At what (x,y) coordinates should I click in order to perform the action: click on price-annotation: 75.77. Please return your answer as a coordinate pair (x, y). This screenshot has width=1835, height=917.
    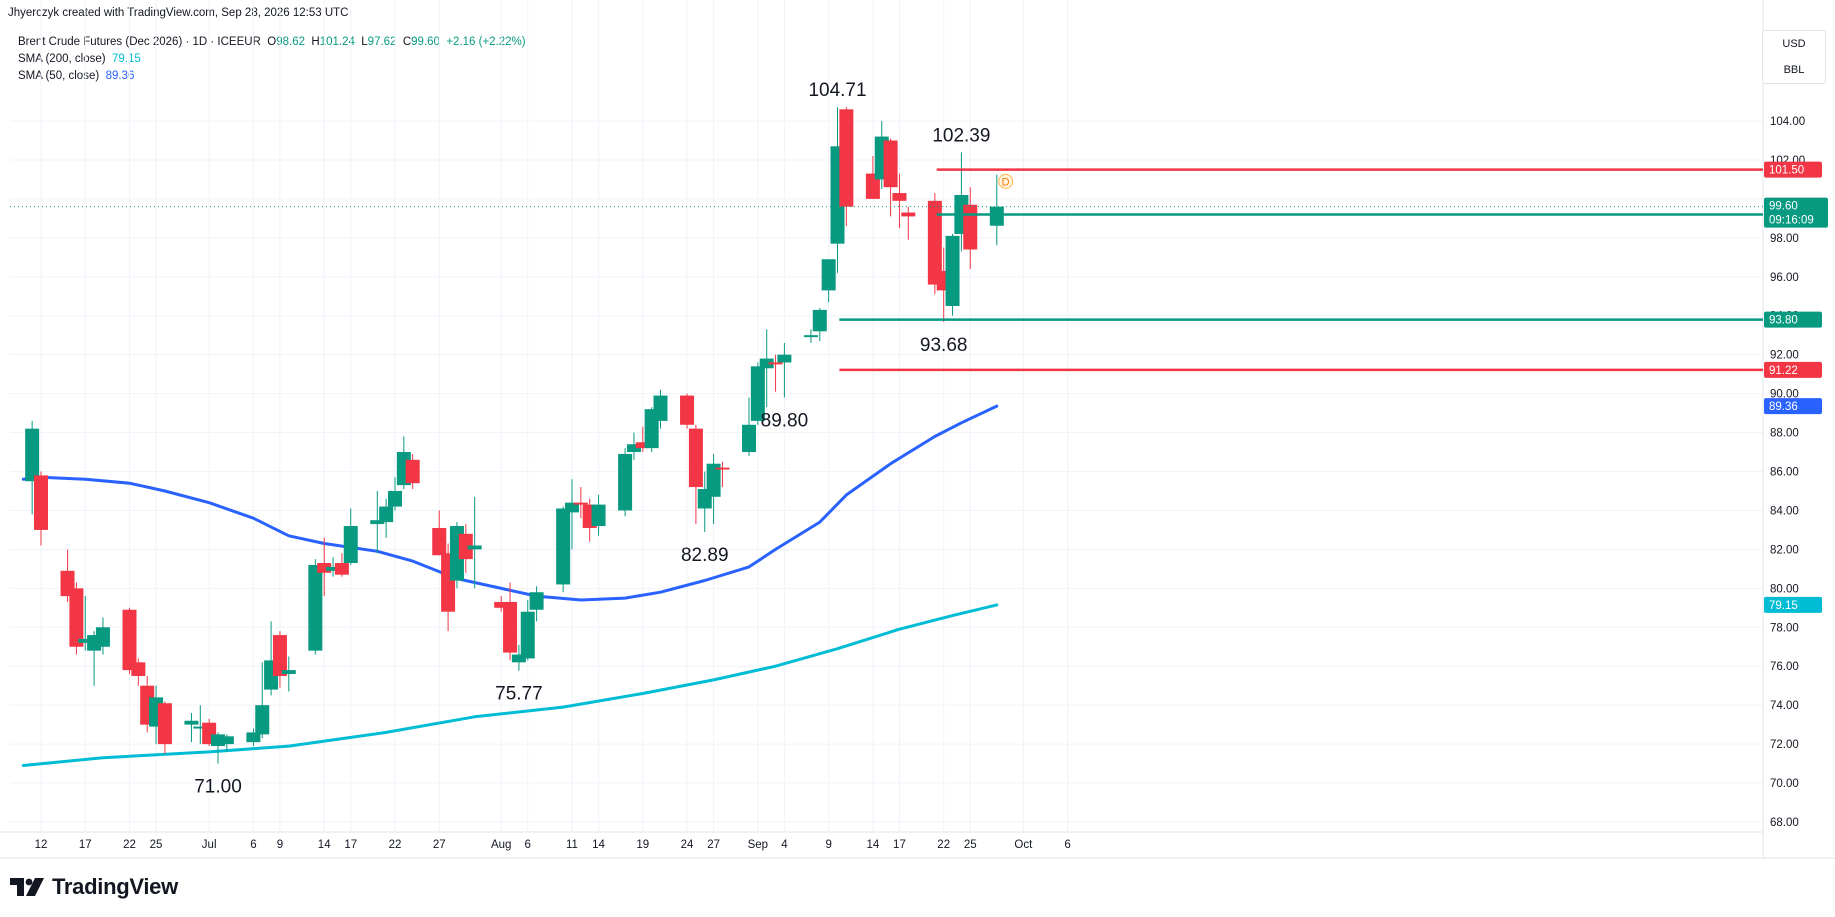
    Looking at the image, I should click on (519, 694).